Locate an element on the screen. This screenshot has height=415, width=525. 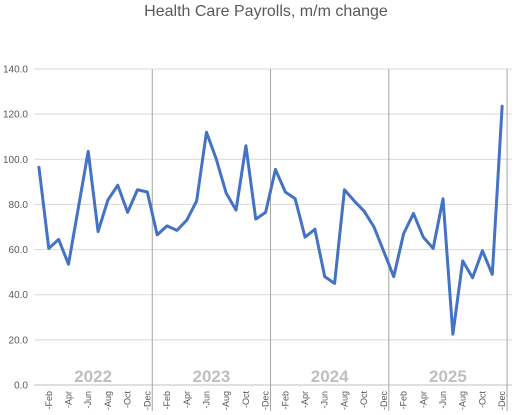
y-tick-label: 120.0 is located at coordinates (15, 115).